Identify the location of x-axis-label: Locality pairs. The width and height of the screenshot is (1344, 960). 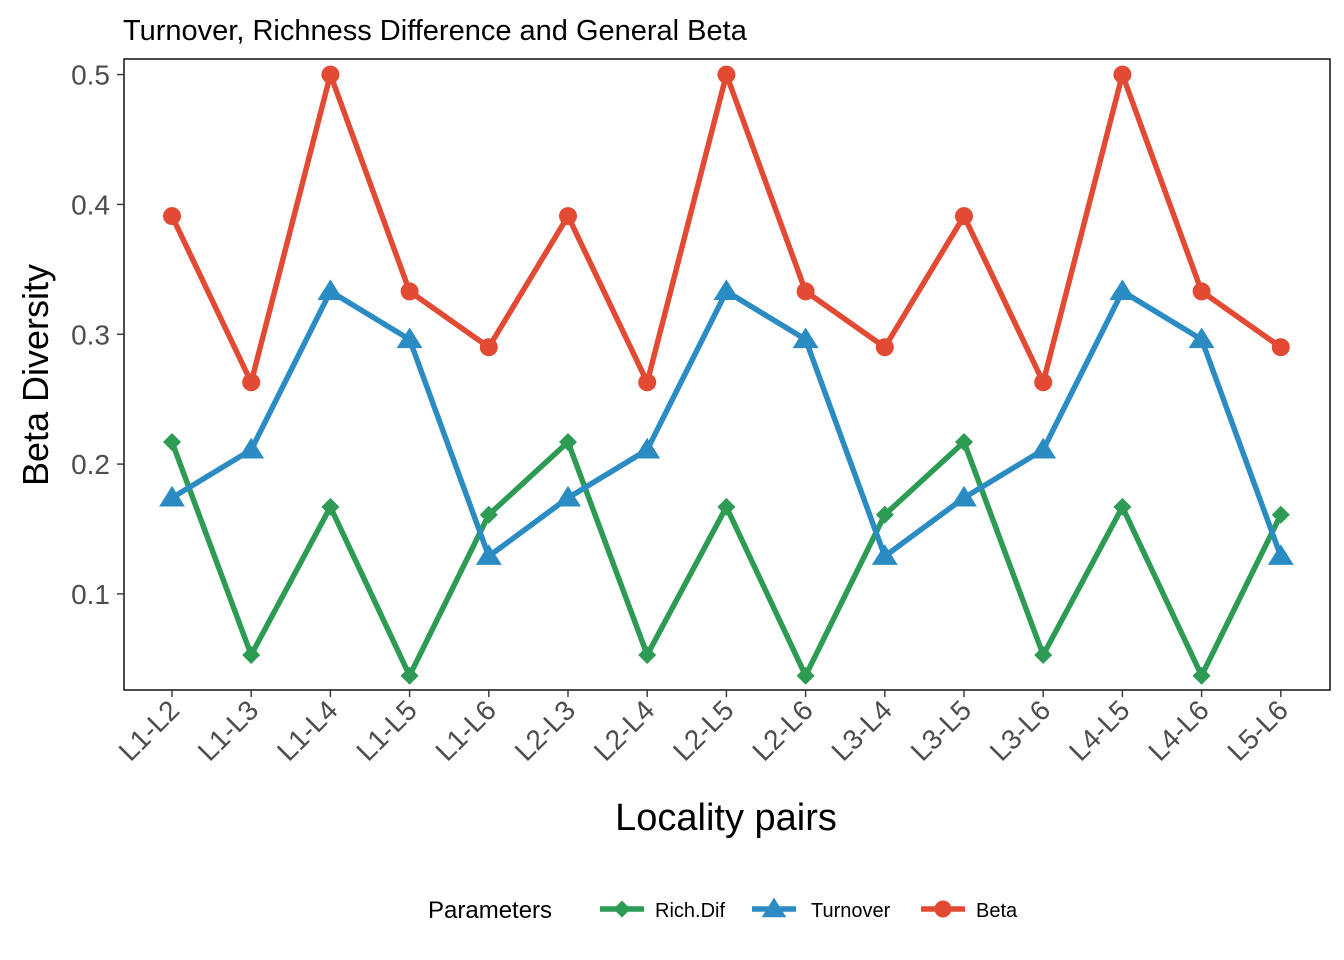
(726, 818).